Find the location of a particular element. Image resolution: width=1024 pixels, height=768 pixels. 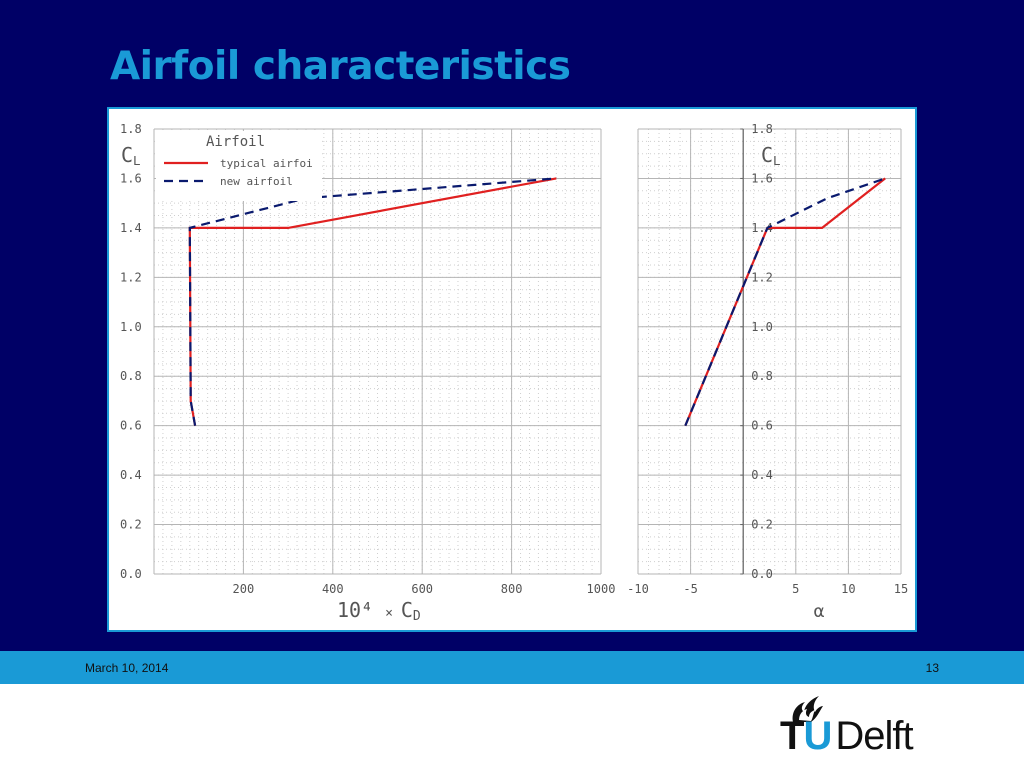

x-tick-label: 10 is located at coordinates (848, 589).